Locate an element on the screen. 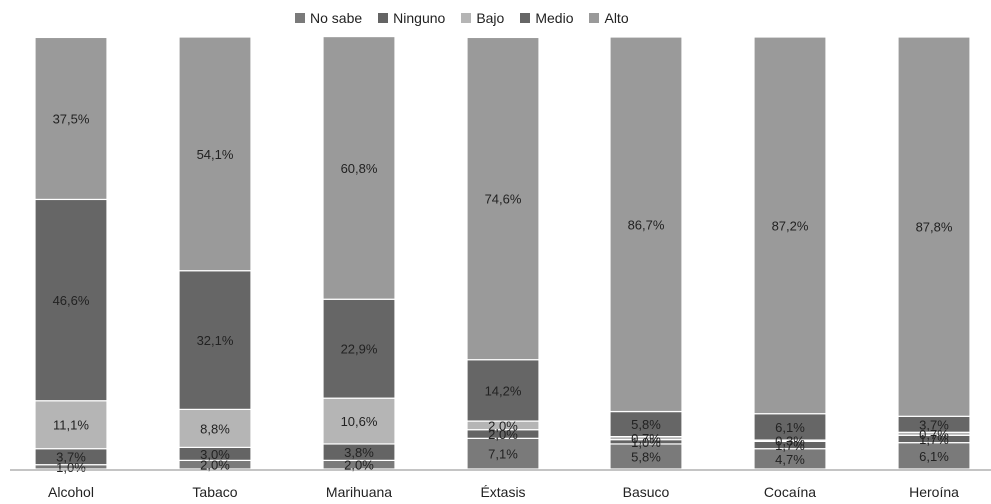  bar-segment-medio-basuco is located at coordinates (646, 424).